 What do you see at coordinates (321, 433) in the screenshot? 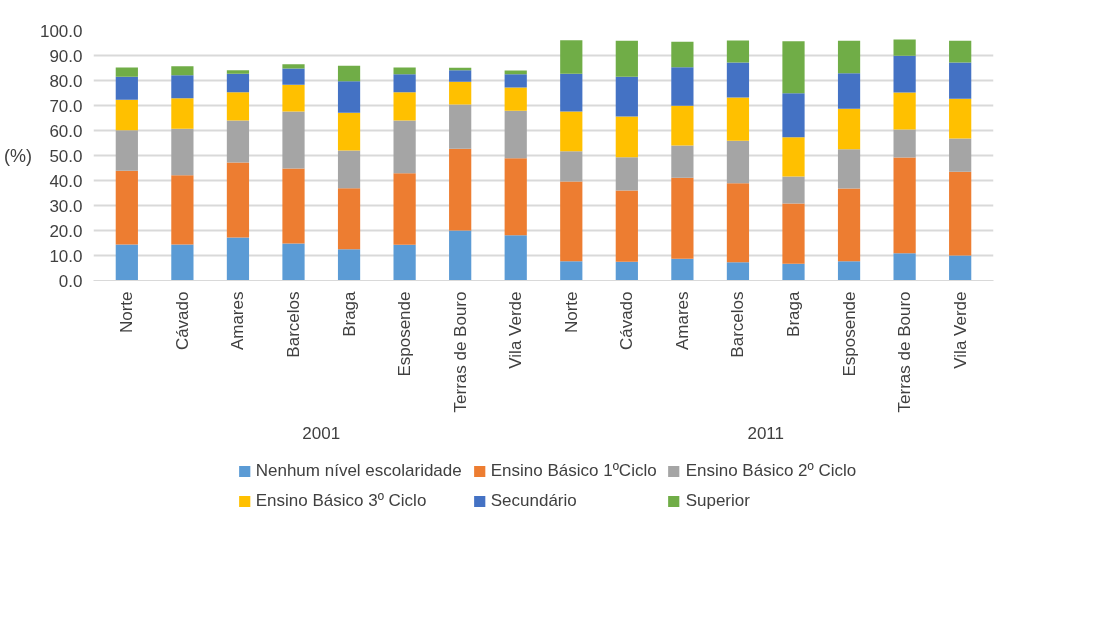
I see `text: 2001` at bounding box center [321, 433].